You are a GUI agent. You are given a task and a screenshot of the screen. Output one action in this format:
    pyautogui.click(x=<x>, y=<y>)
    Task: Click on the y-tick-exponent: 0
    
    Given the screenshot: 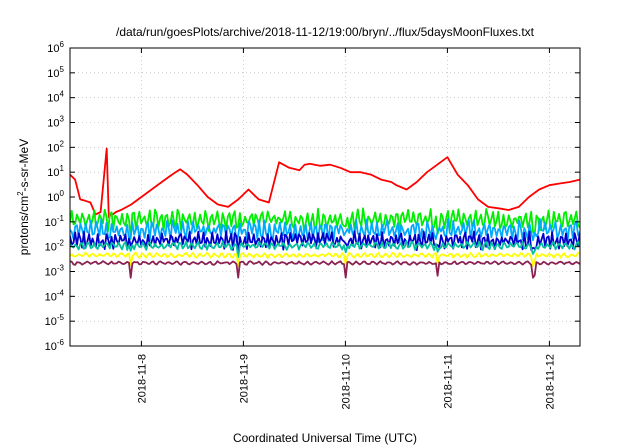 What is the action you would take?
    pyautogui.click(x=62, y=193)
    